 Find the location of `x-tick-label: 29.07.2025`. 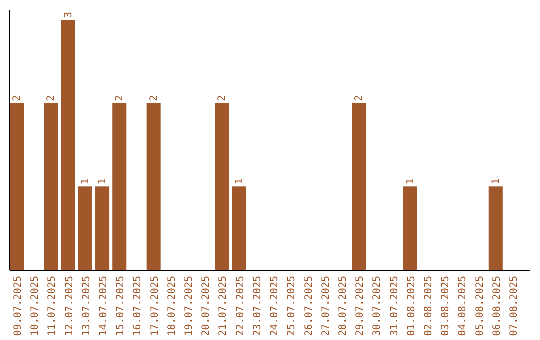

x-tick-label: 29.07.2025 is located at coordinates (360, 306).